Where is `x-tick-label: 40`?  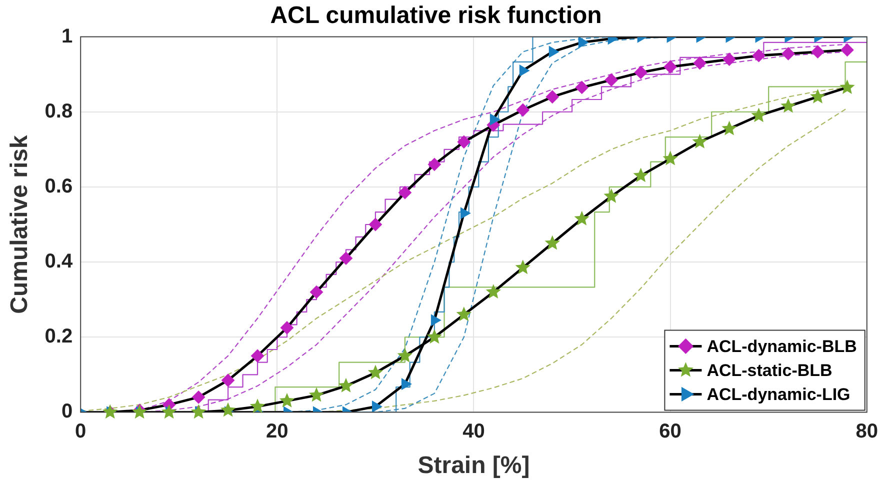
x-tick-label: 40 is located at coordinates (473, 431).